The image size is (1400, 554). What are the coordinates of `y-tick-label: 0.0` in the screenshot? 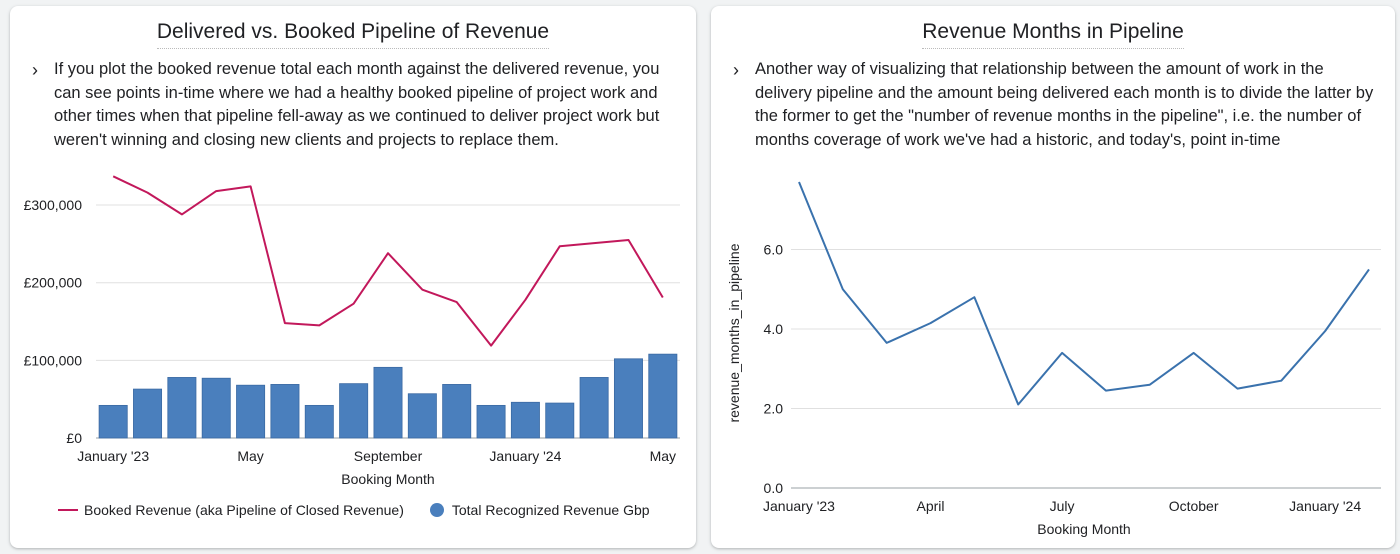 It's located at (774, 488).